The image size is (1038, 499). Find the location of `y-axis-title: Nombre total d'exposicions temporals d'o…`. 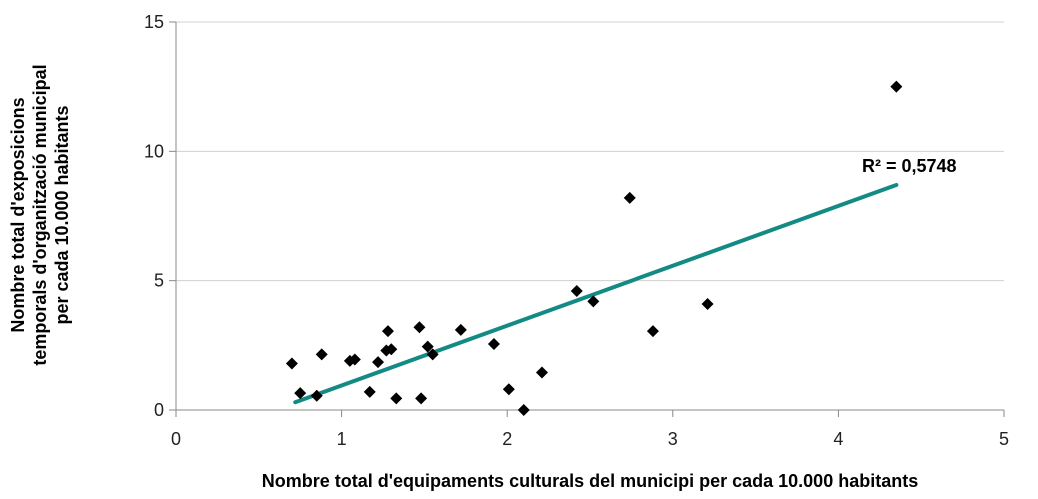

y-axis-title: Nombre total d'exposicions temporals d'o… is located at coordinates (40, 214).